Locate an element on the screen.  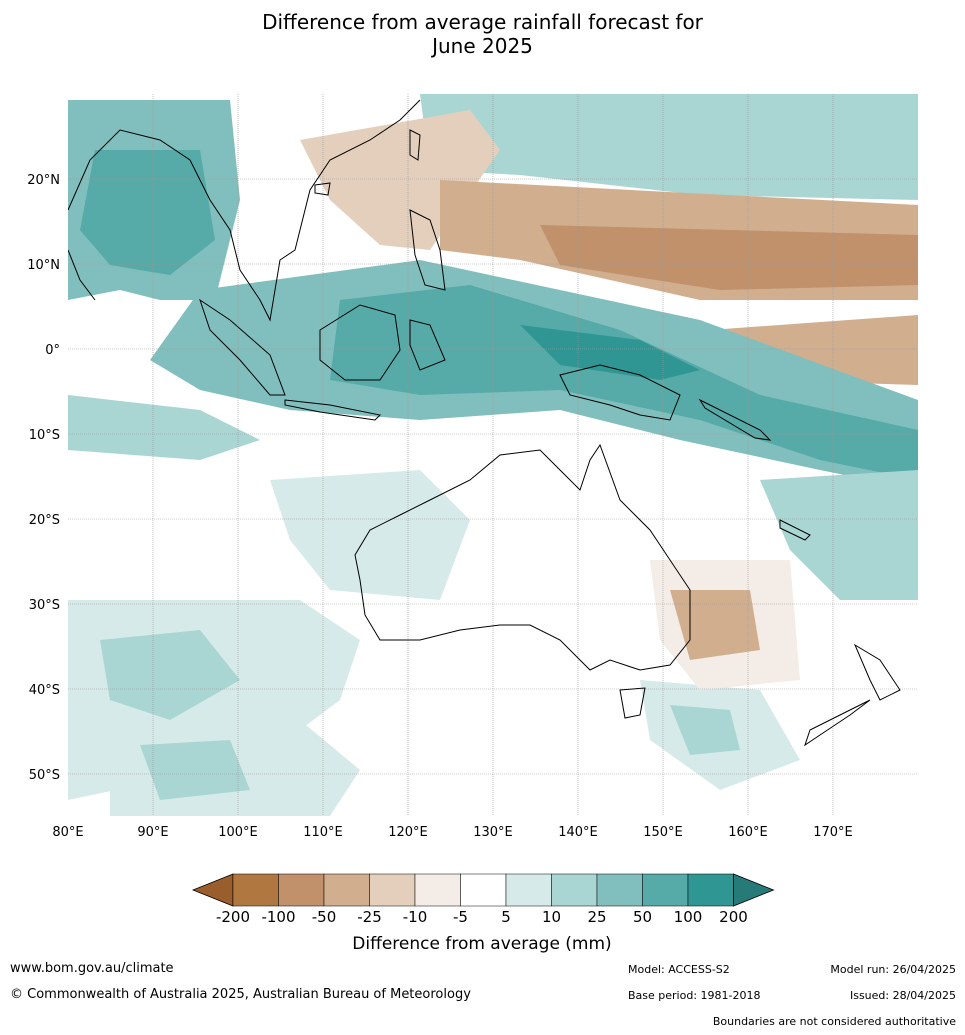
colorbar-tick-label: 25 is located at coordinates (596, 917).